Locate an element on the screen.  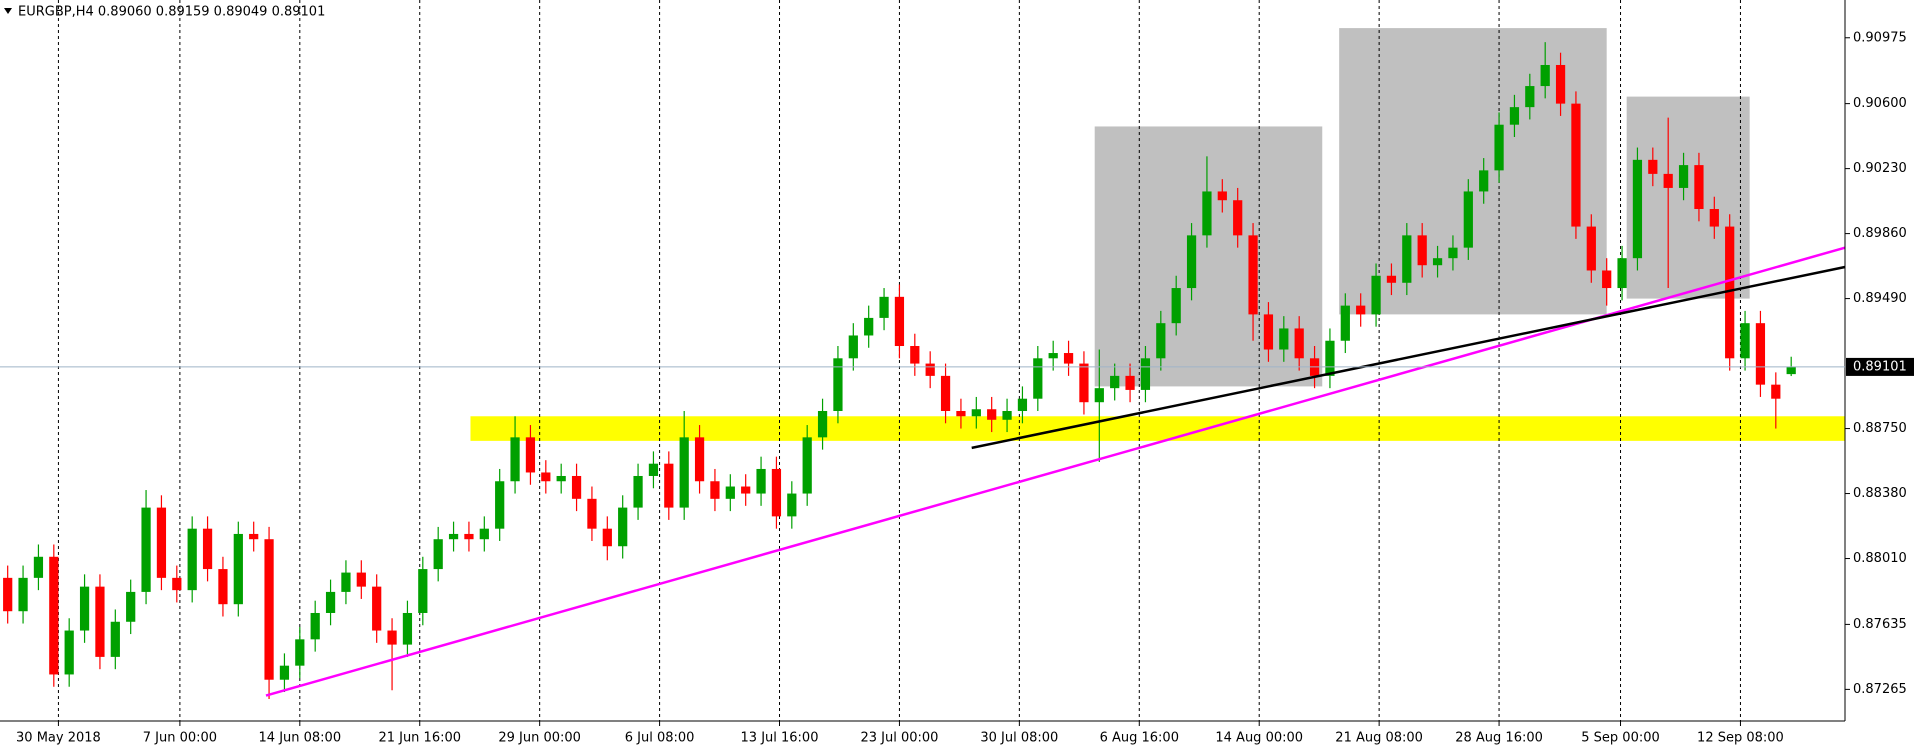
y-tick-label: 0.90975 is located at coordinates (1880, 37).